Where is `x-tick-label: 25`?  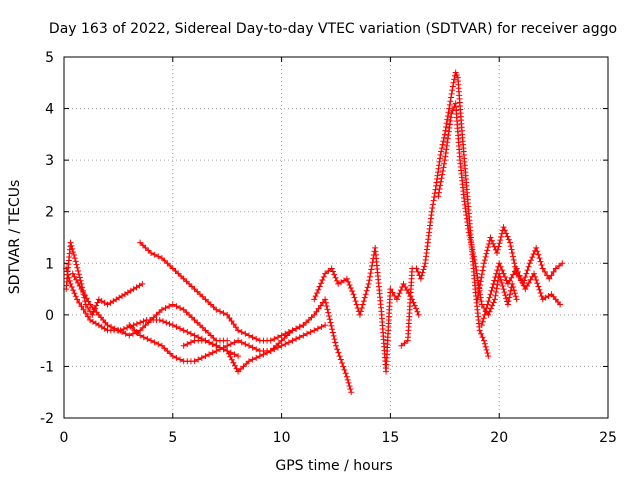 x-tick-label: 25 is located at coordinates (608, 438).